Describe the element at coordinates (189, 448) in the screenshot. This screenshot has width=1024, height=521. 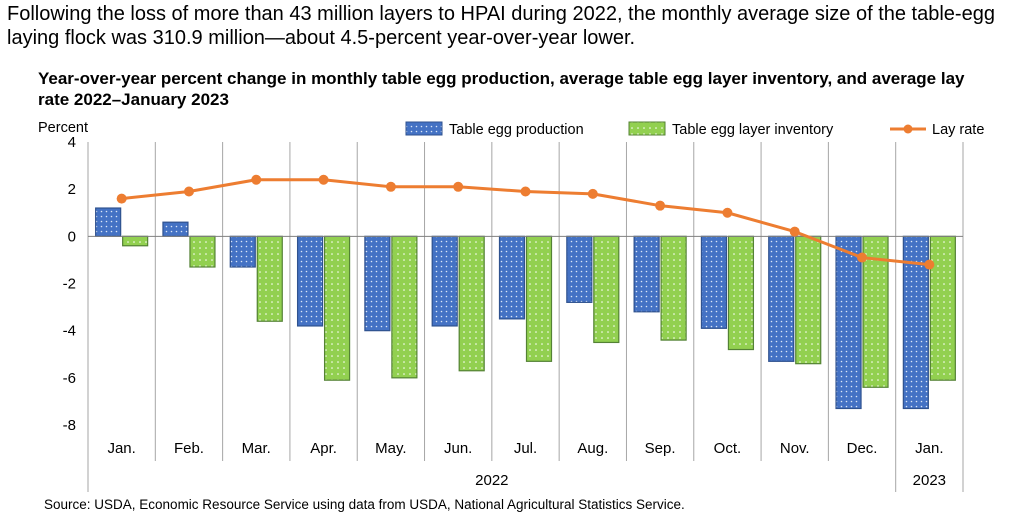
I see `x-tick-label: Feb.` at that location.